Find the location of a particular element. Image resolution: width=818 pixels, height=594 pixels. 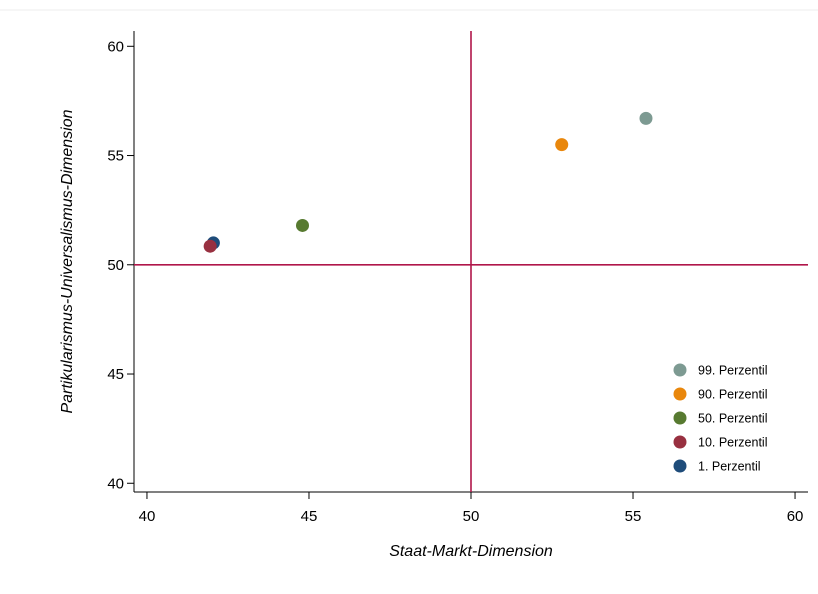

legend-label: 10. Perzentil is located at coordinates (732, 443).